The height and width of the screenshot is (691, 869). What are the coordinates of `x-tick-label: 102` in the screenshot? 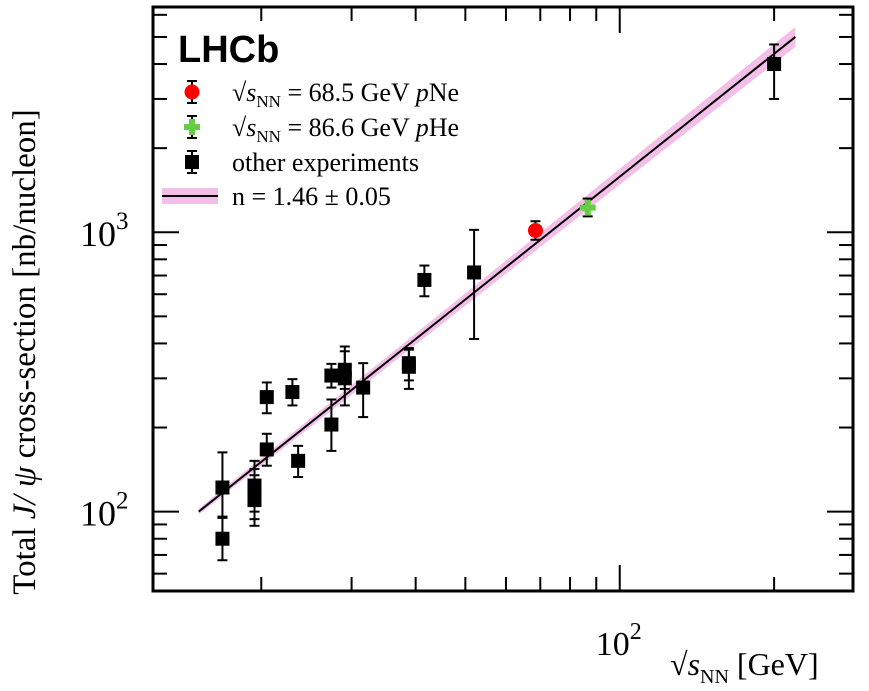 It's located at (619, 641).